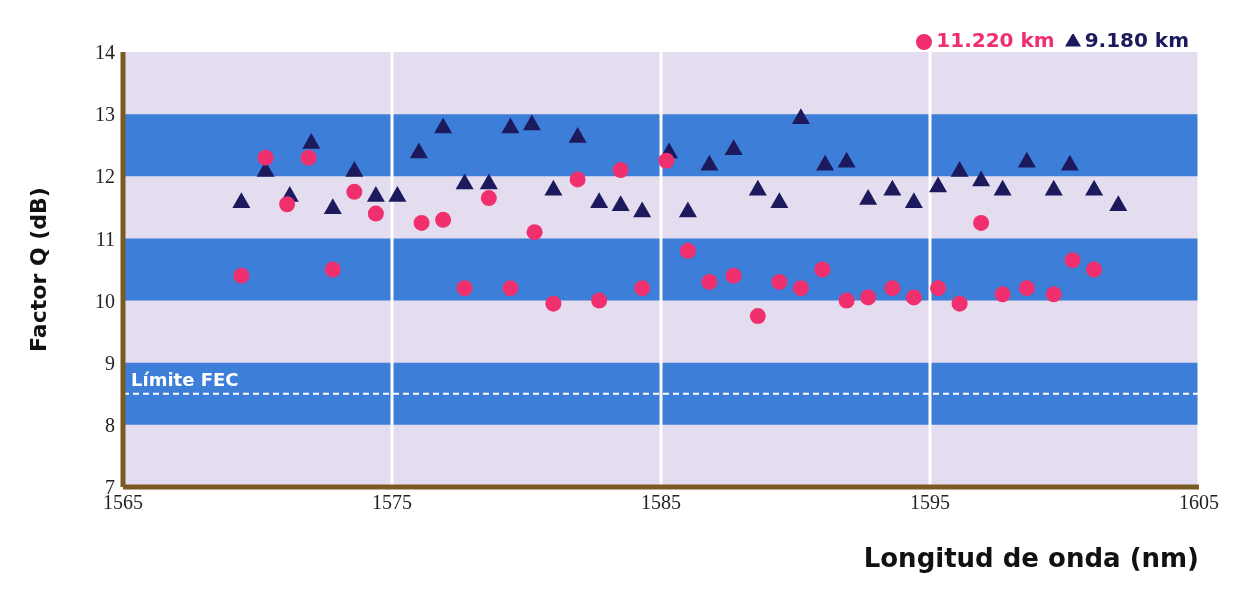 This screenshot has width=1237, height=615. I want to click on y-tick-label: 8, so click(110, 424).